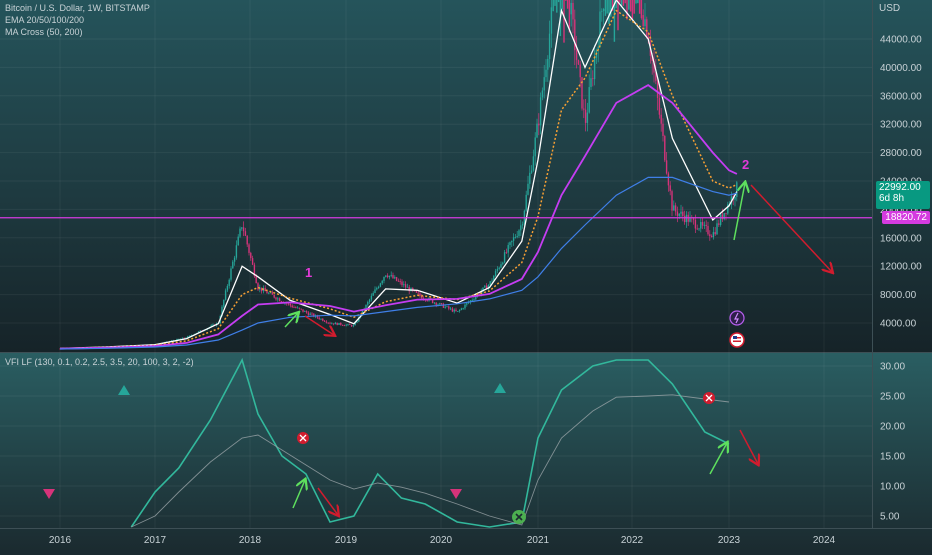 The width and height of the screenshot is (932, 555). What do you see at coordinates (77, 8) in the screenshot?
I see `symbol-title: Bitcoin / U.S. Dollar, 1W, BITSTAMP` at bounding box center [77, 8].